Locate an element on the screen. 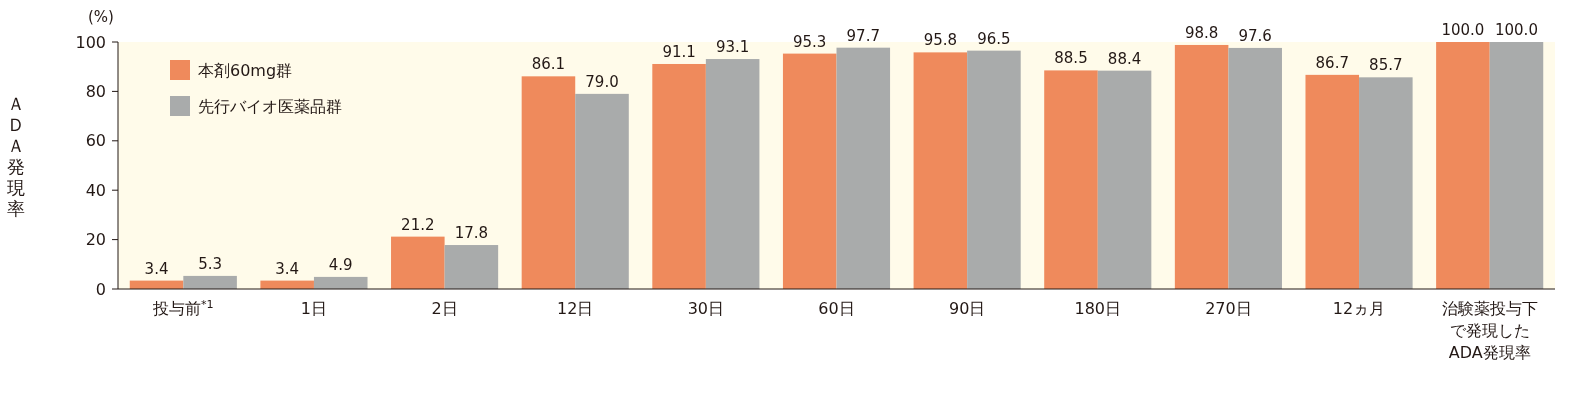 Image resolution: width=1584 pixels, height=394 pixels. y-tick-label: 40 is located at coordinates (95, 190).